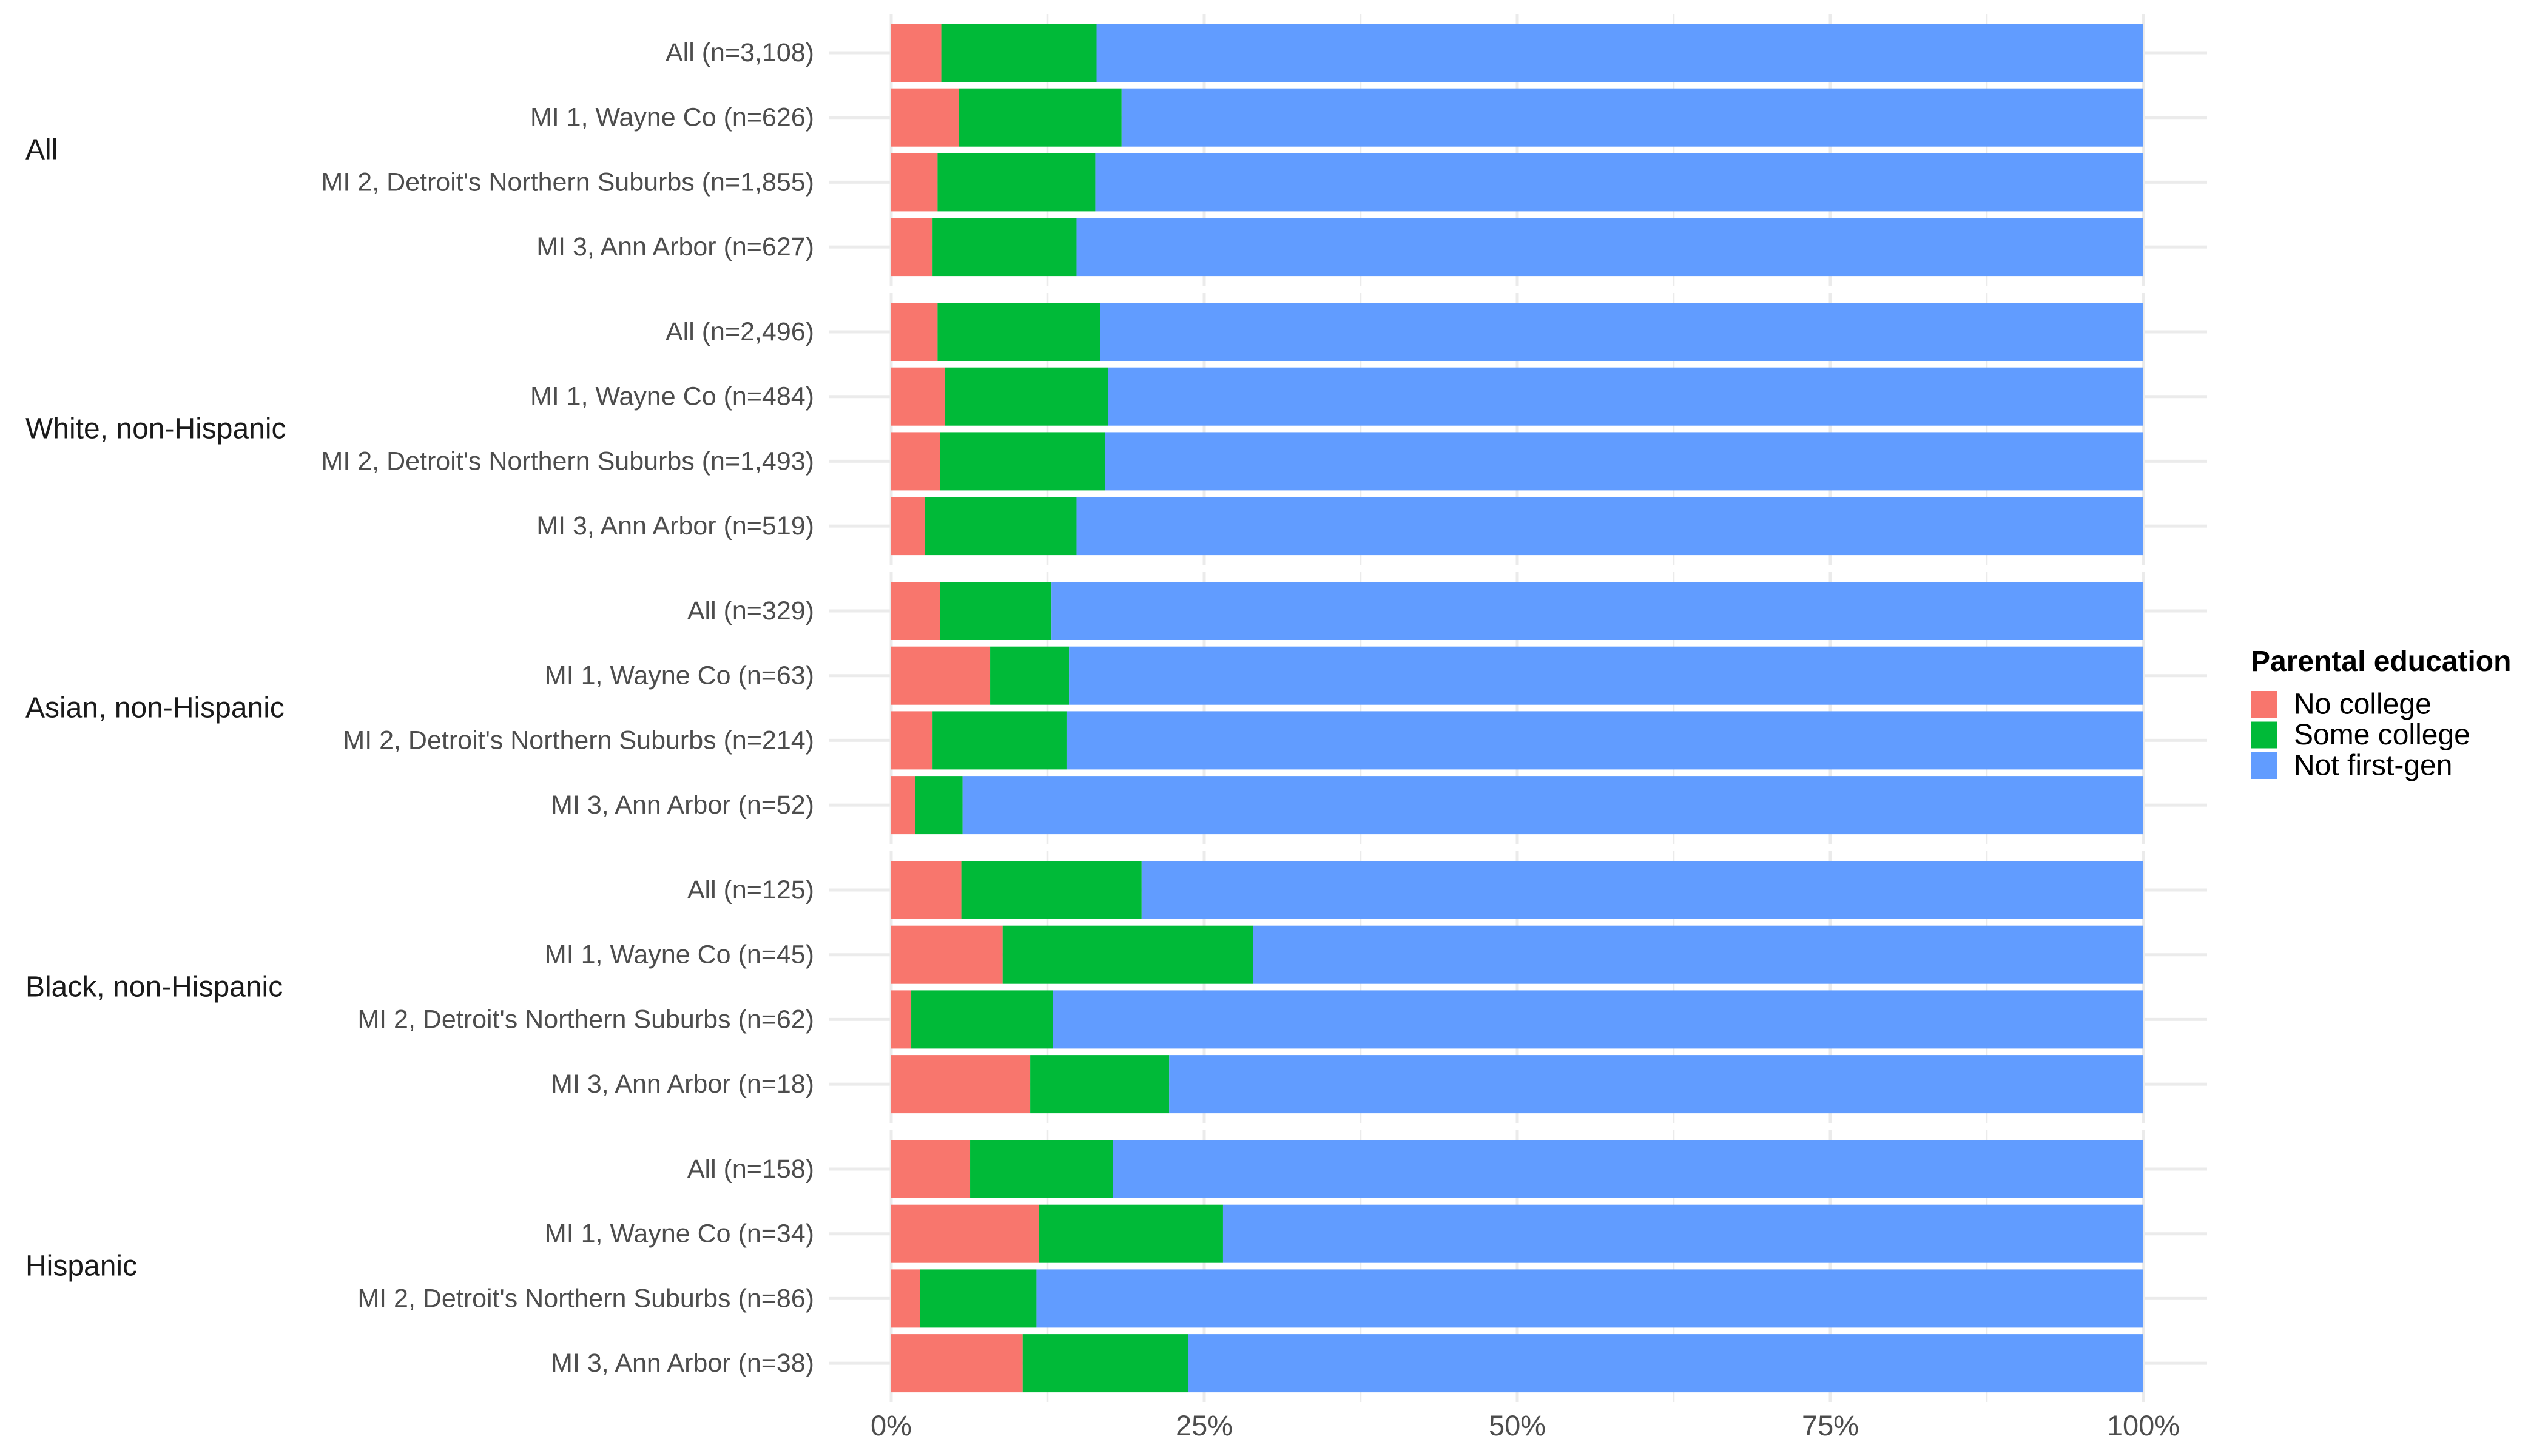 Image resolution: width=2548 pixels, height=1456 pixels. Describe the element at coordinates (740, 52) in the screenshot. I see `row-label: All (n=3,108)` at that location.